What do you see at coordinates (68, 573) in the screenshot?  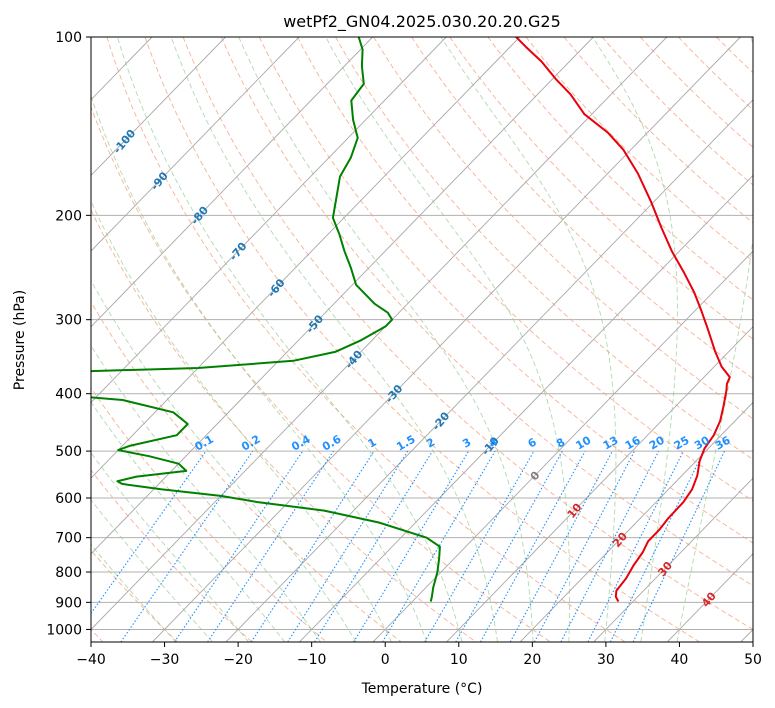 I see `y-tick-label: 800` at bounding box center [68, 573].